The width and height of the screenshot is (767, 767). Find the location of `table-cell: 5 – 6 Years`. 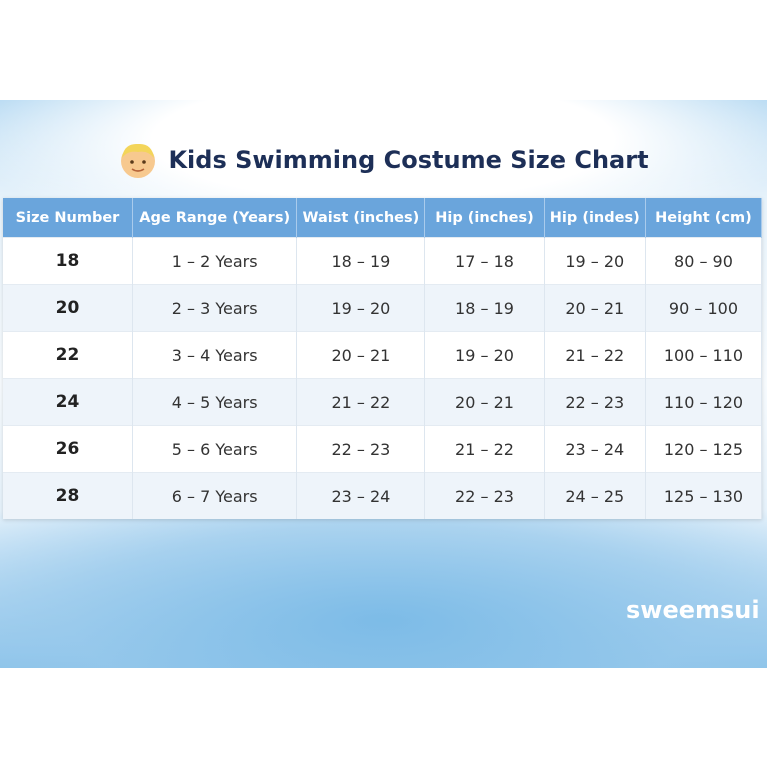

table-cell: 5 – 6 Years is located at coordinates (215, 449).